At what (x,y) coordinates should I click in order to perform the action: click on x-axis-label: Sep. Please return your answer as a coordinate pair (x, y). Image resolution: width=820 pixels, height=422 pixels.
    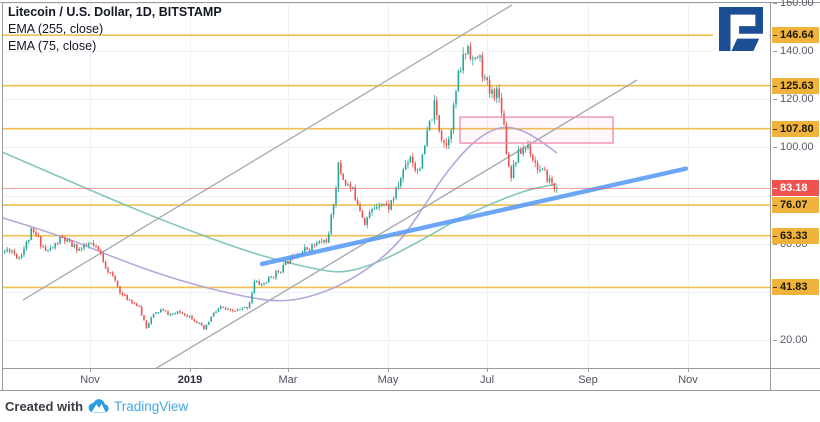
    Looking at the image, I should click on (588, 380).